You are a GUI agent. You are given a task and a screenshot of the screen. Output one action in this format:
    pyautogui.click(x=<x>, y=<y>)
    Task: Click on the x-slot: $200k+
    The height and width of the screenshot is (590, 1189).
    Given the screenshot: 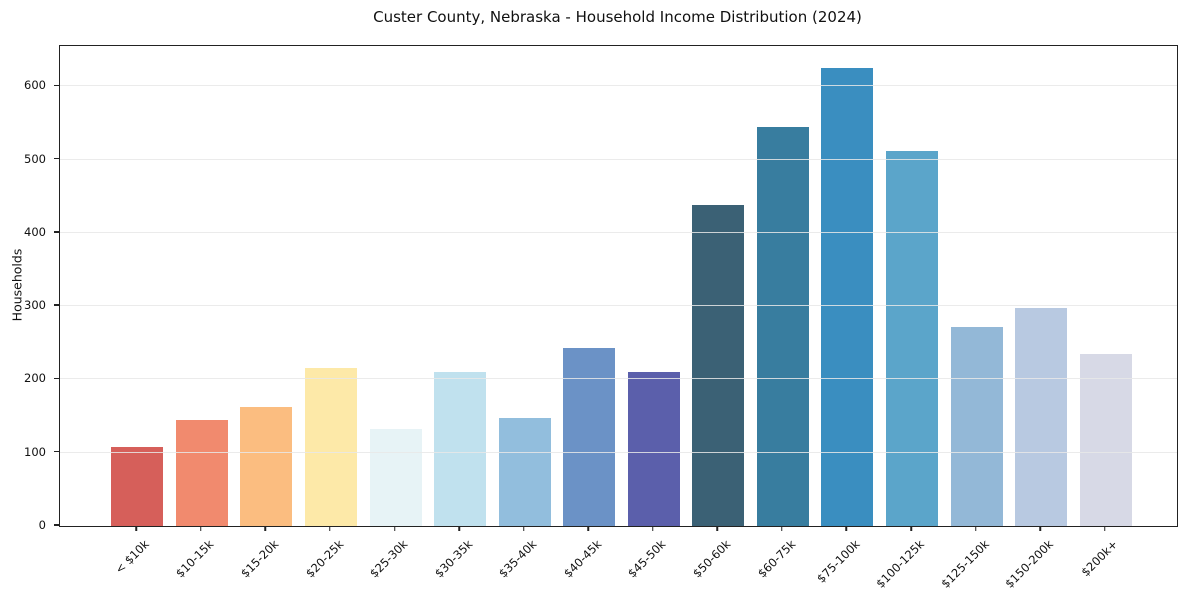 What is the action you would take?
    pyautogui.click(x=1104, y=557)
    